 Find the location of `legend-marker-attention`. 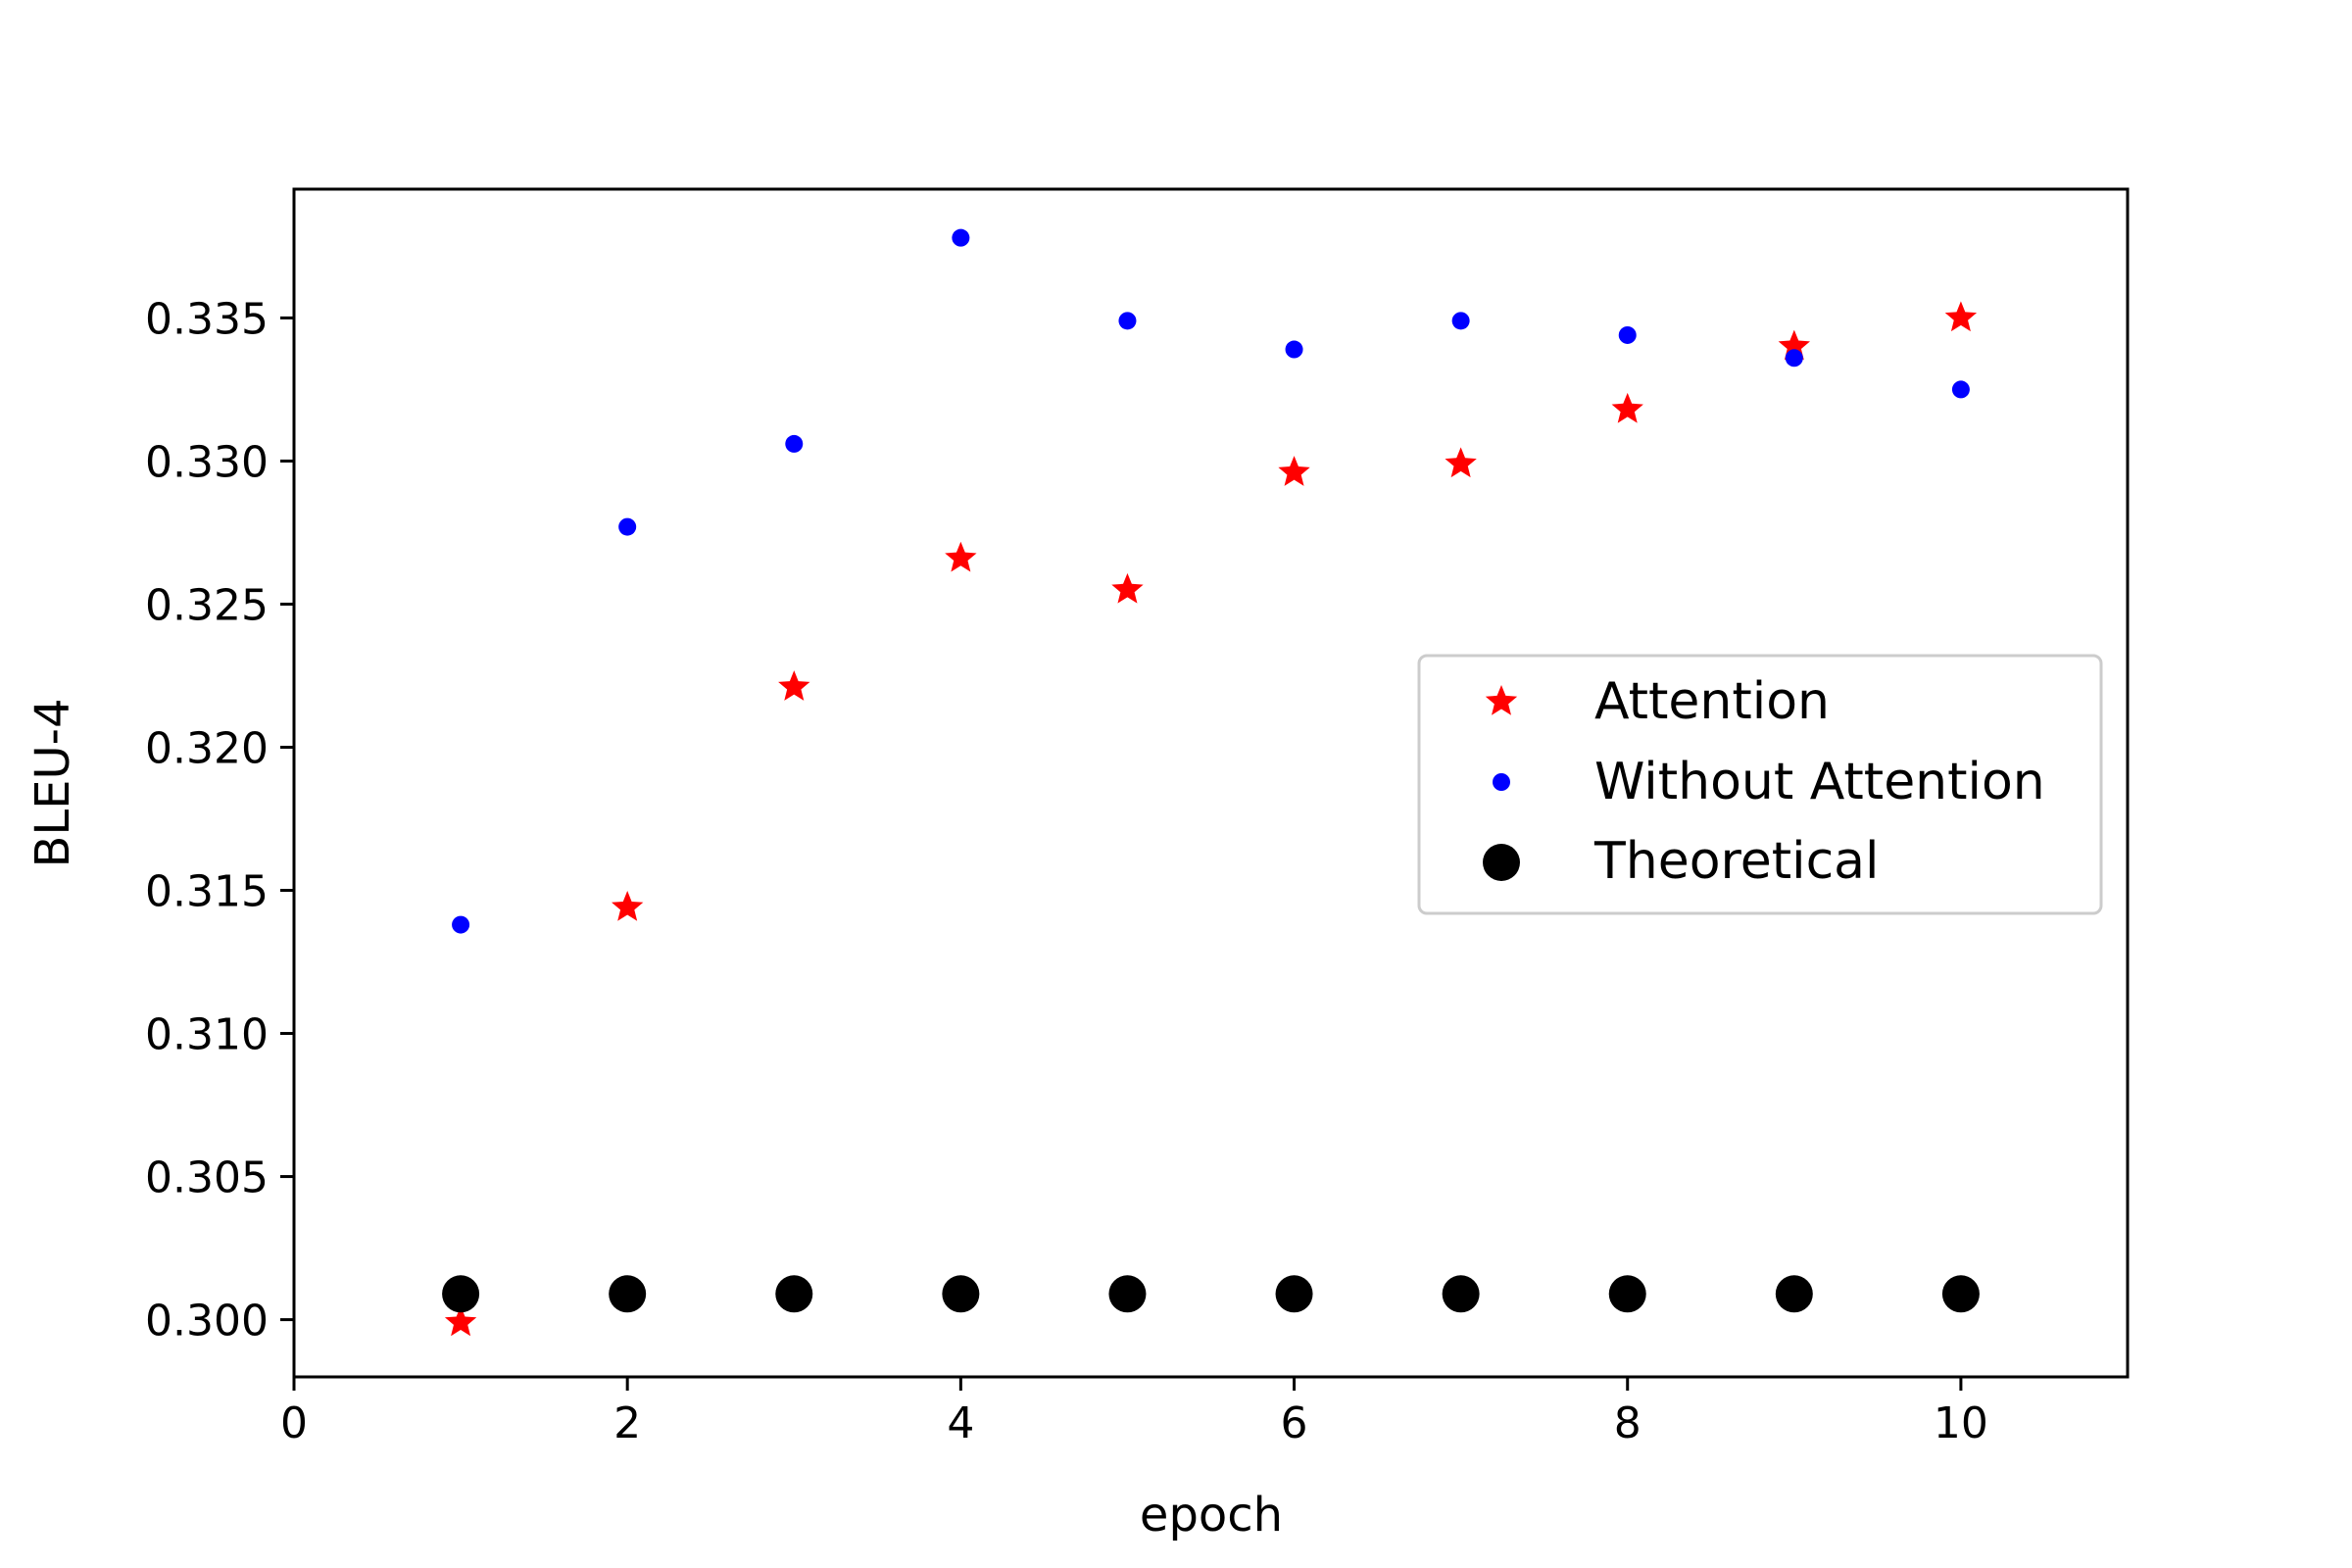

legend-marker-attention is located at coordinates (1501, 700).